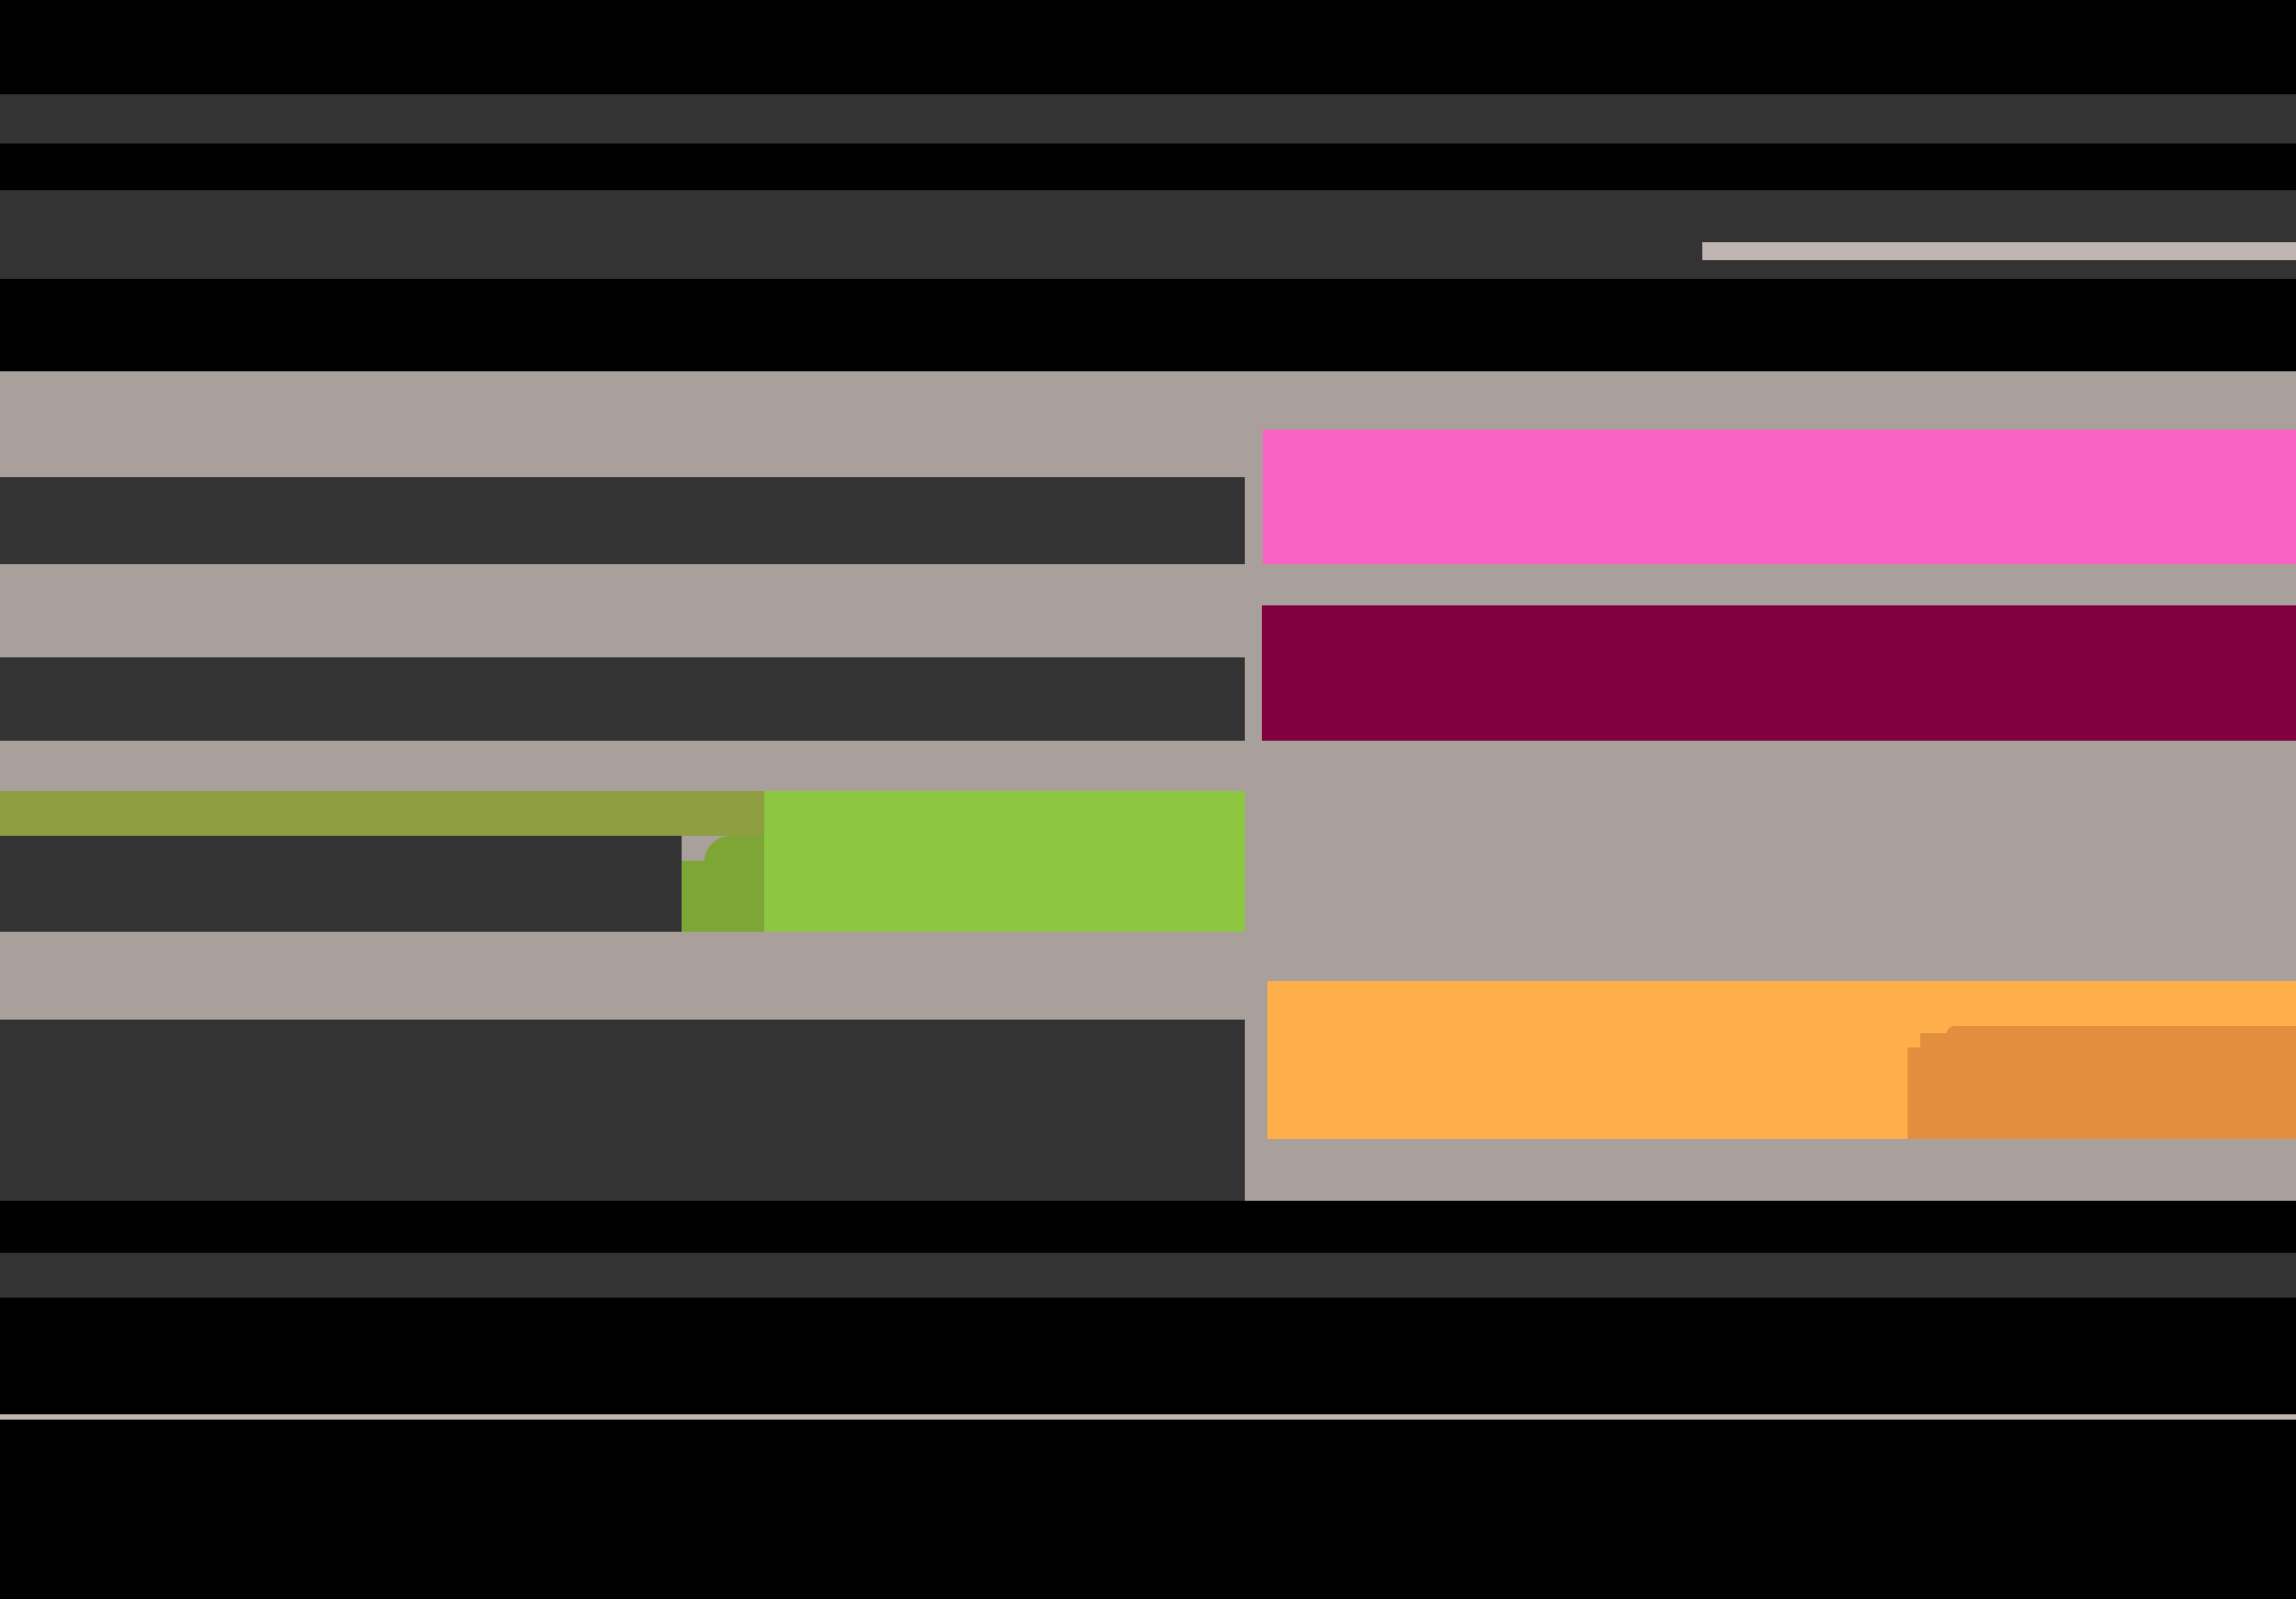  Describe the element at coordinates (622, 1111) in the screenshot. I see `left-block` at that location.